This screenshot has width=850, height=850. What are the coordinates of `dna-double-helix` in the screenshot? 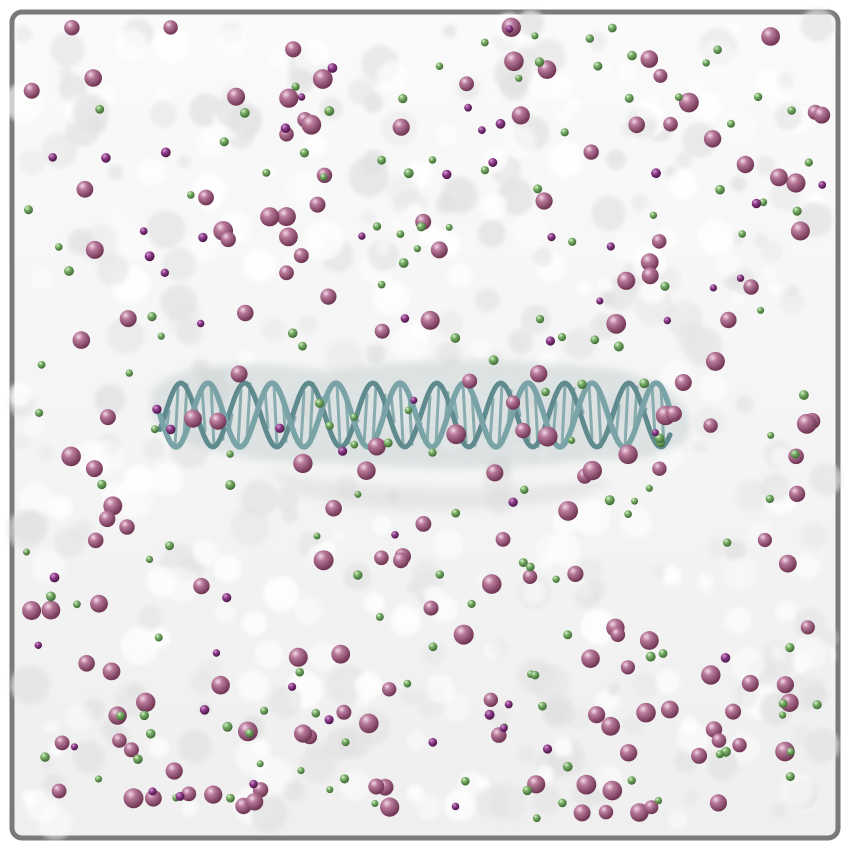 It's located at (415, 415).